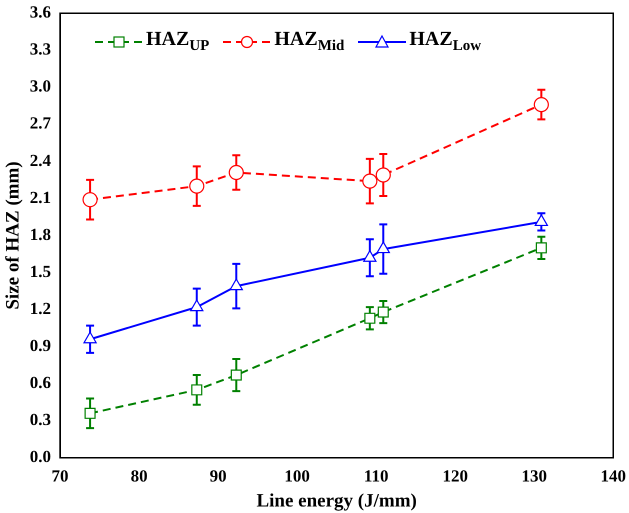 The width and height of the screenshot is (629, 513). What do you see at coordinates (309, 41) in the screenshot?
I see `legend-label: HAZ$_{Mid}$` at bounding box center [309, 41].